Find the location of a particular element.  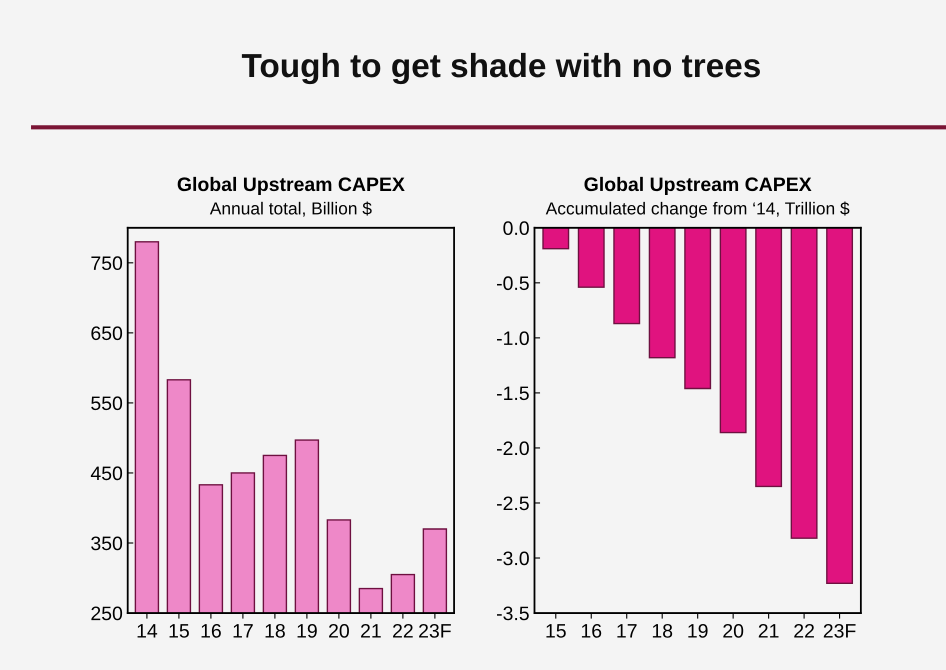

y-tick-label: -1.5 is located at coordinates (512, 393).